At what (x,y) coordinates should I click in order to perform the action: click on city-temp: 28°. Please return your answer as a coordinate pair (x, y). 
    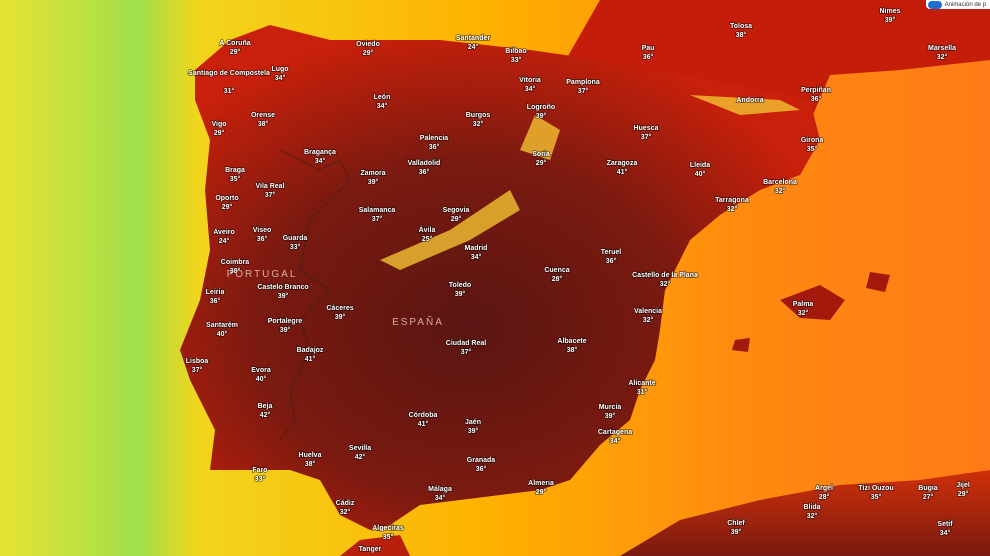
    Looking at the image, I should click on (557, 279).